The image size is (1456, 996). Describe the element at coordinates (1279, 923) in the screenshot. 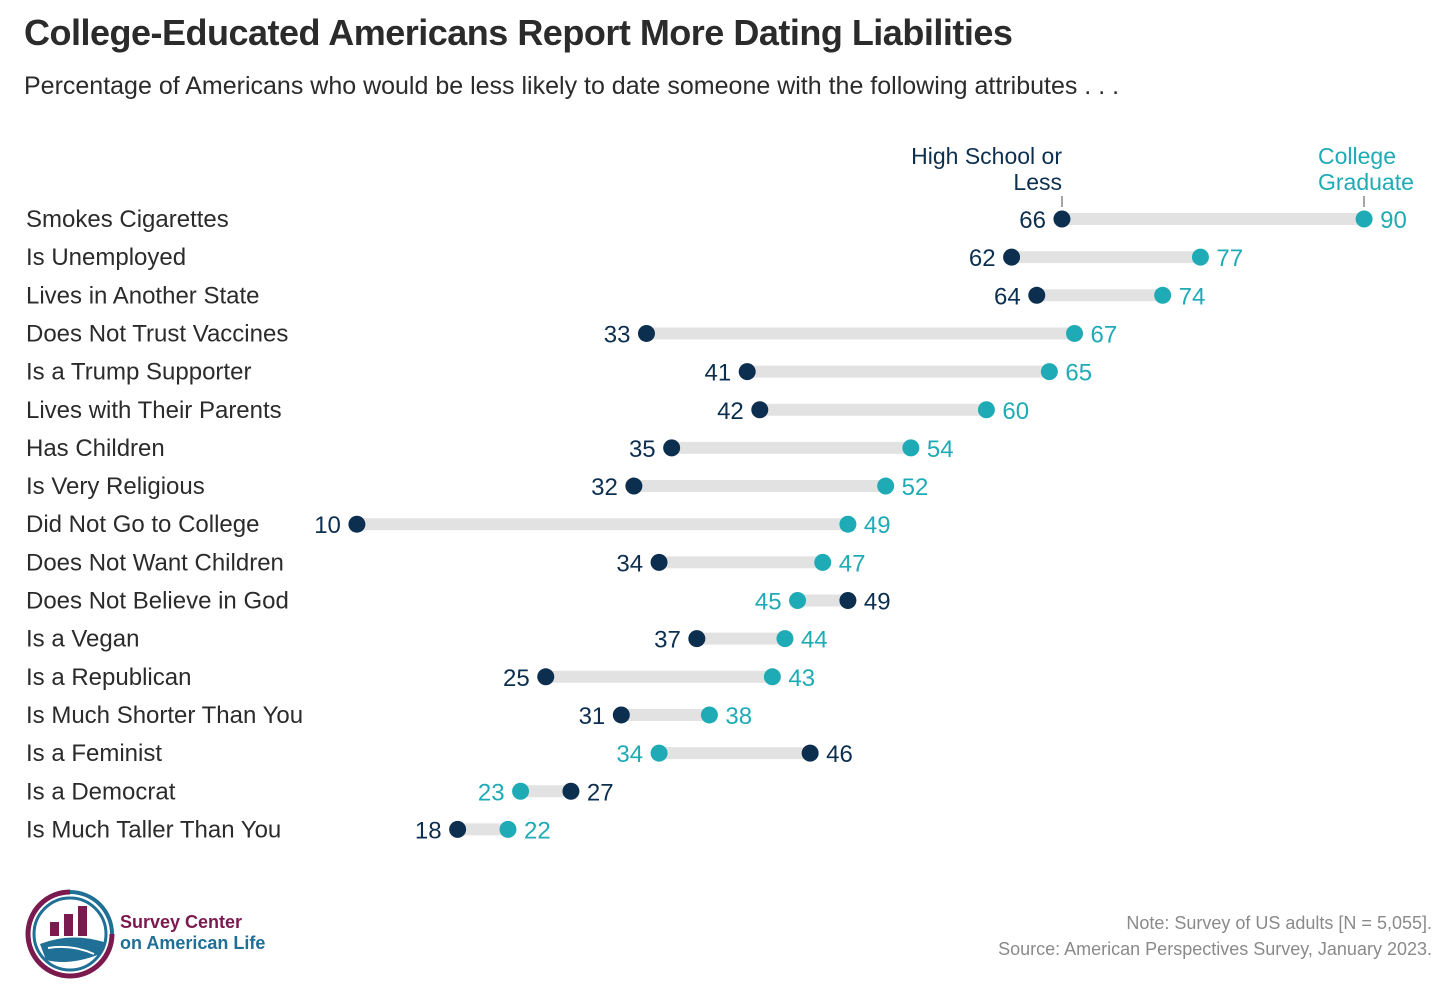

I see `note-text: Note: Survey of US adults [N = 5,055].` at that location.